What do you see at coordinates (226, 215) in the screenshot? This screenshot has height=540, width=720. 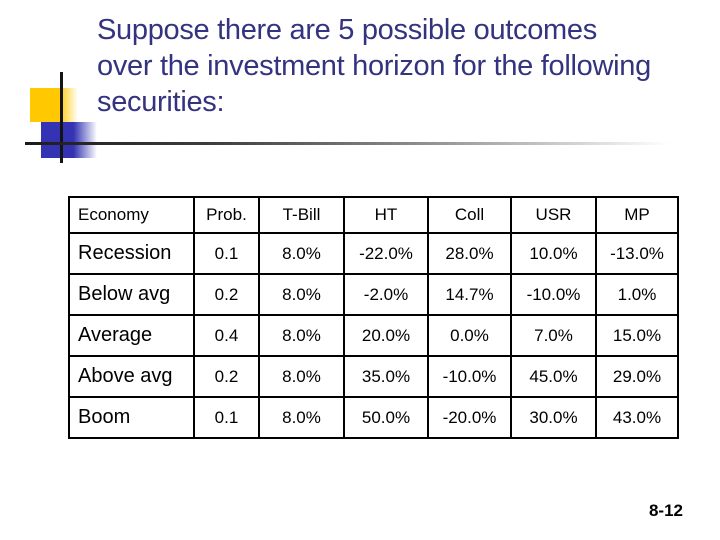 I see `column-header-prob: Prob.` at bounding box center [226, 215].